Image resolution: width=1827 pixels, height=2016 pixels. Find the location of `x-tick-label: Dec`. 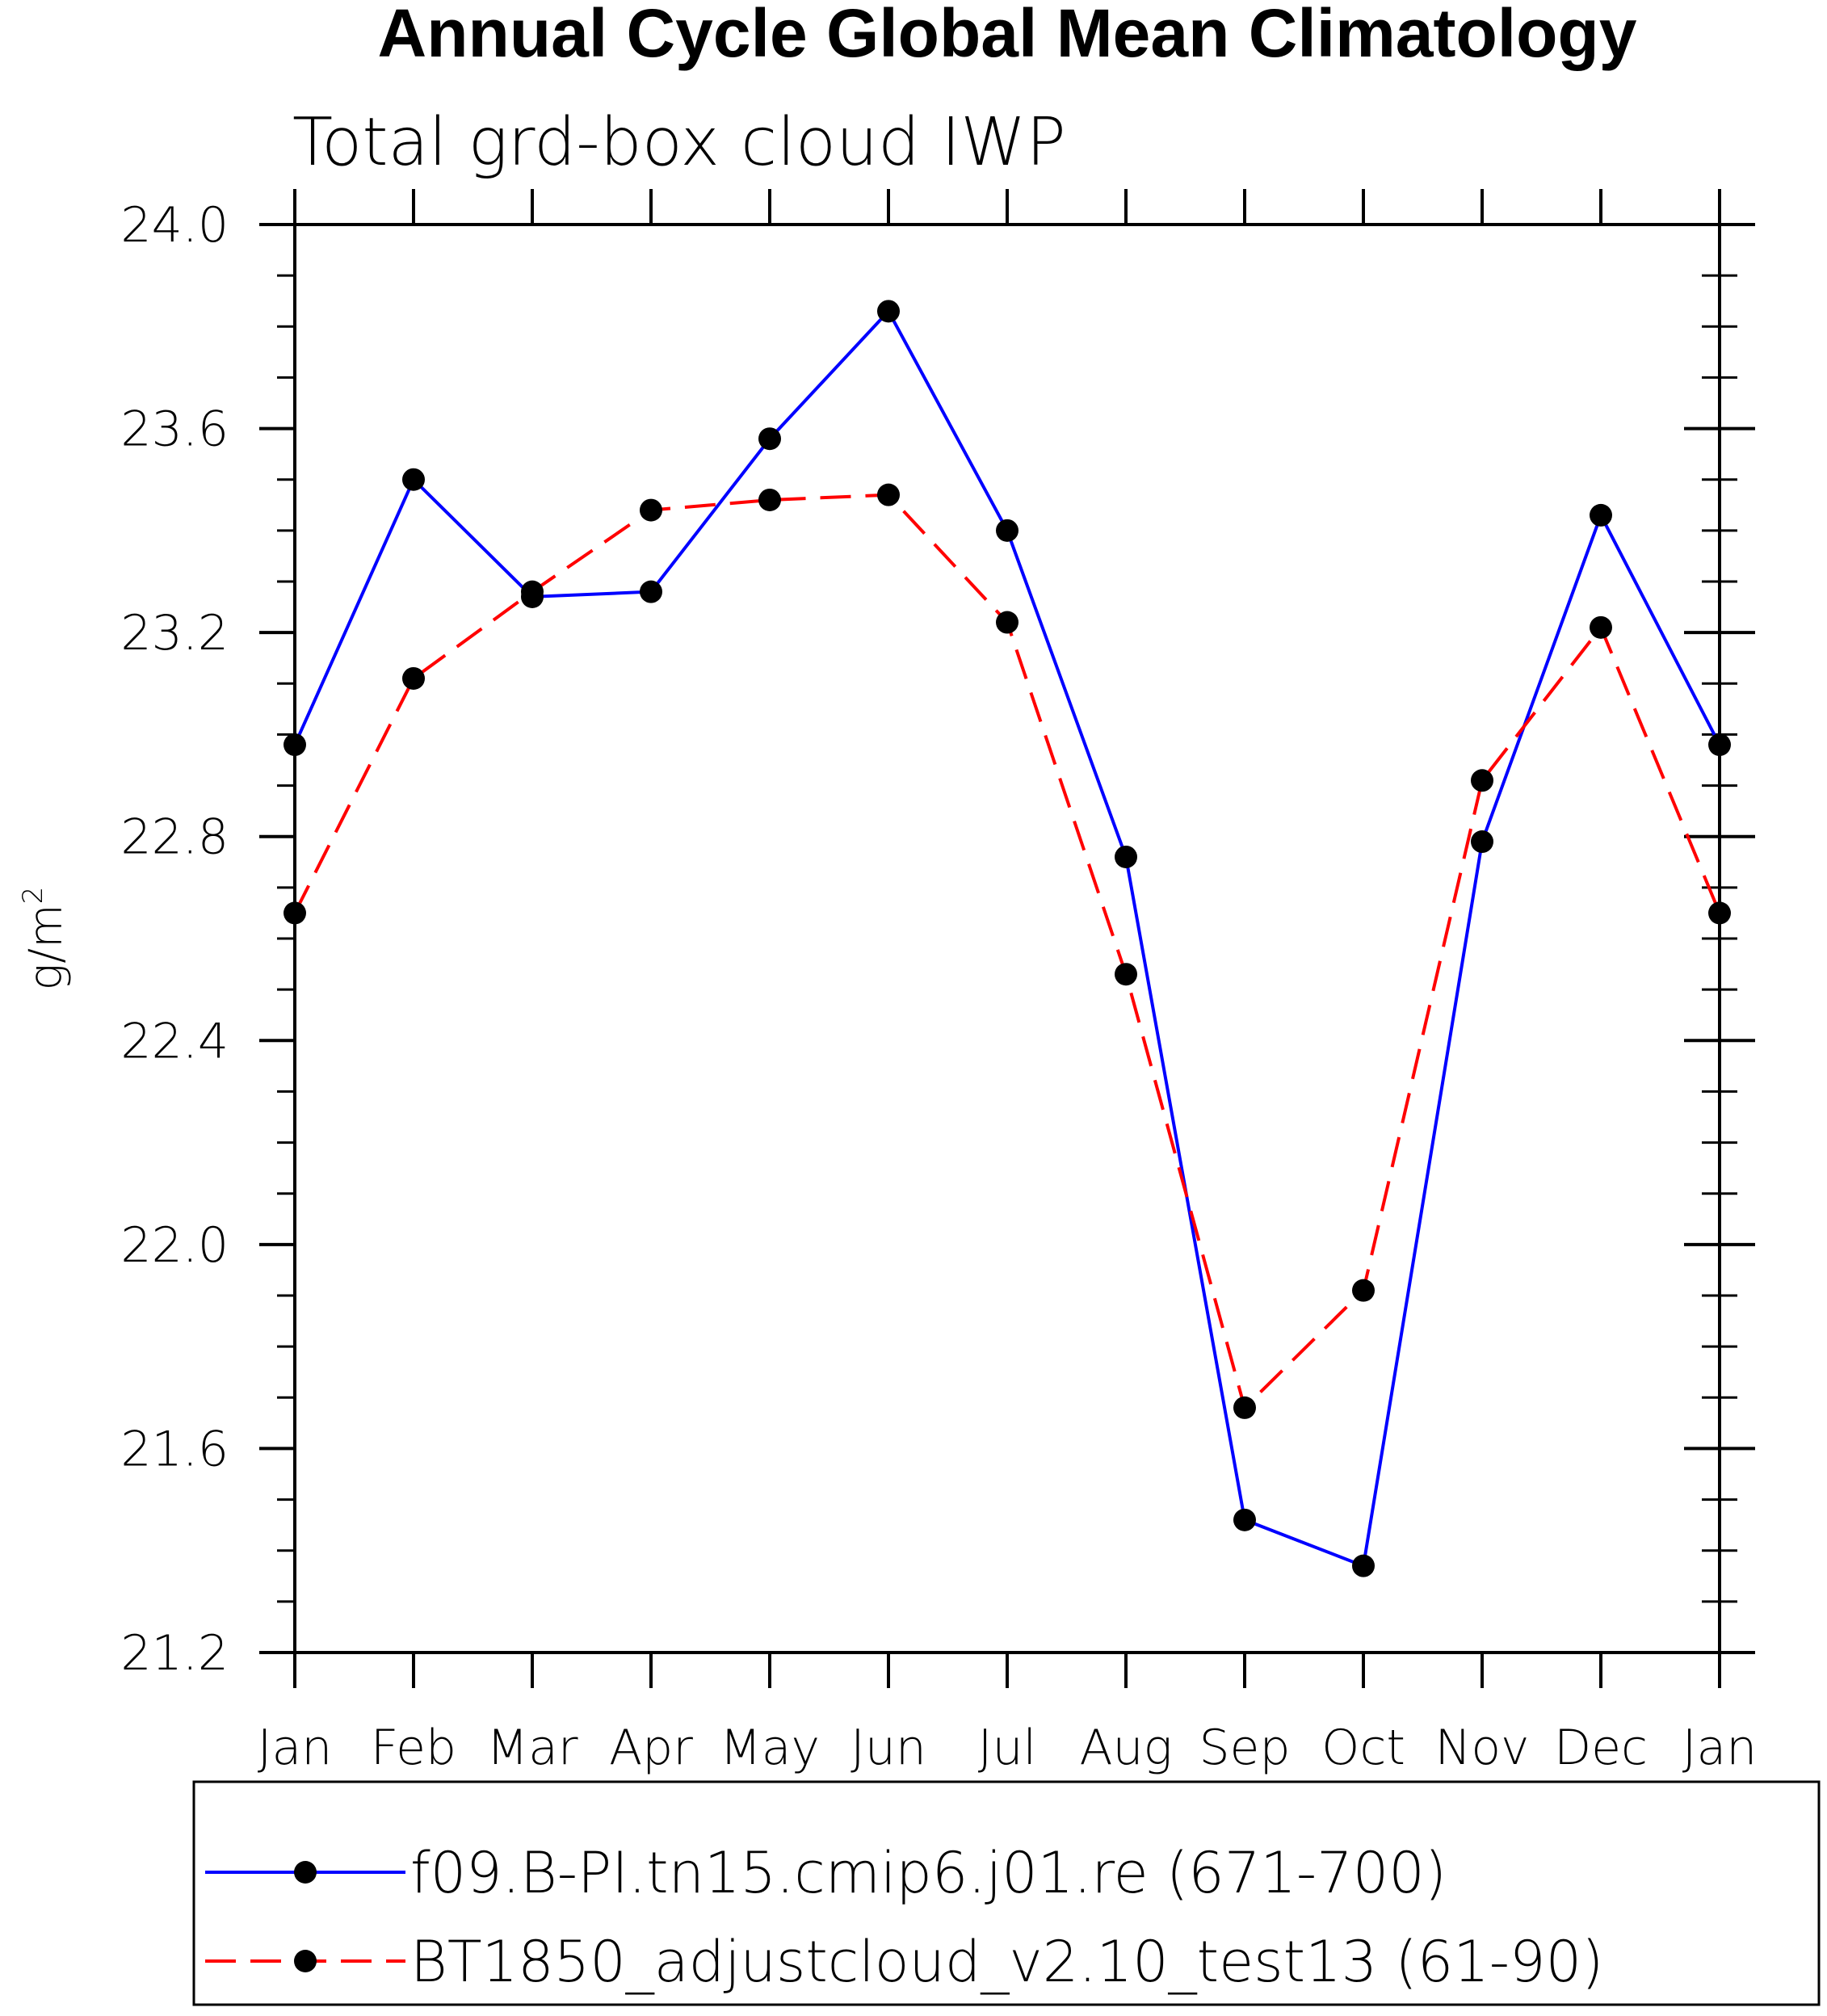

x-tick-label: Dec is located at coordinates (1601, 1748).